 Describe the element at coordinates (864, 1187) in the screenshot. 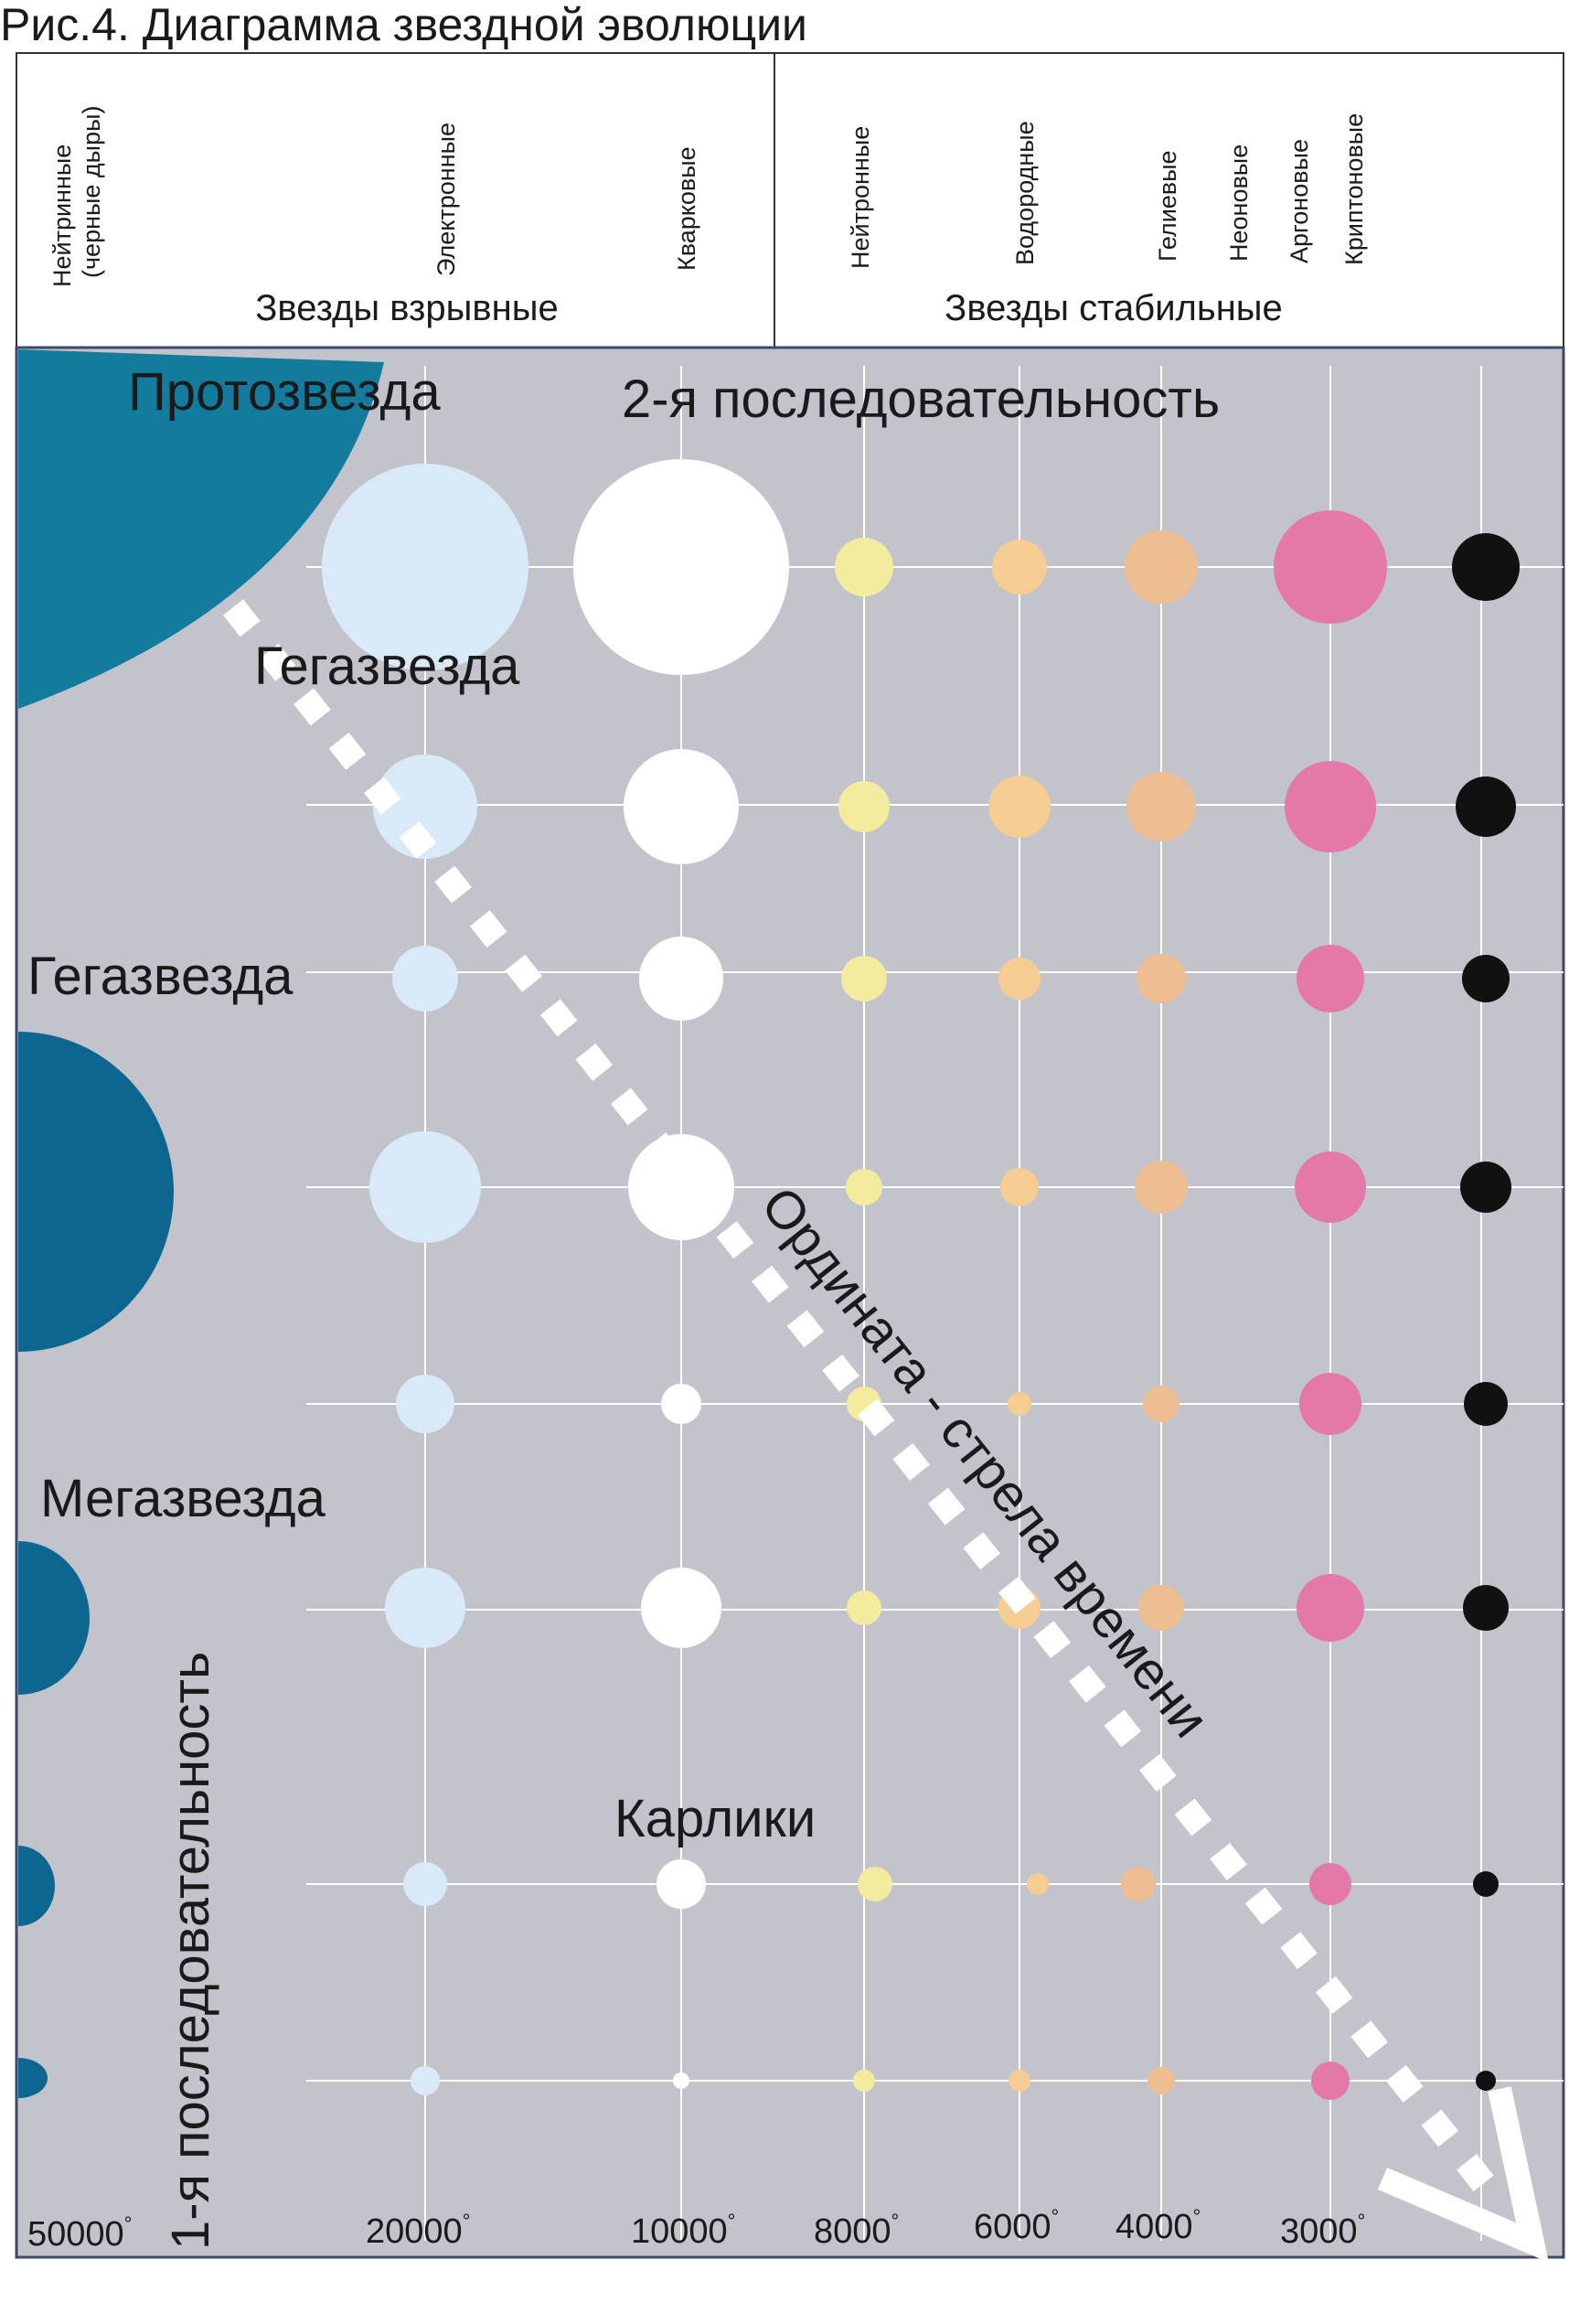

I see `star-neutron-row4` at that location.